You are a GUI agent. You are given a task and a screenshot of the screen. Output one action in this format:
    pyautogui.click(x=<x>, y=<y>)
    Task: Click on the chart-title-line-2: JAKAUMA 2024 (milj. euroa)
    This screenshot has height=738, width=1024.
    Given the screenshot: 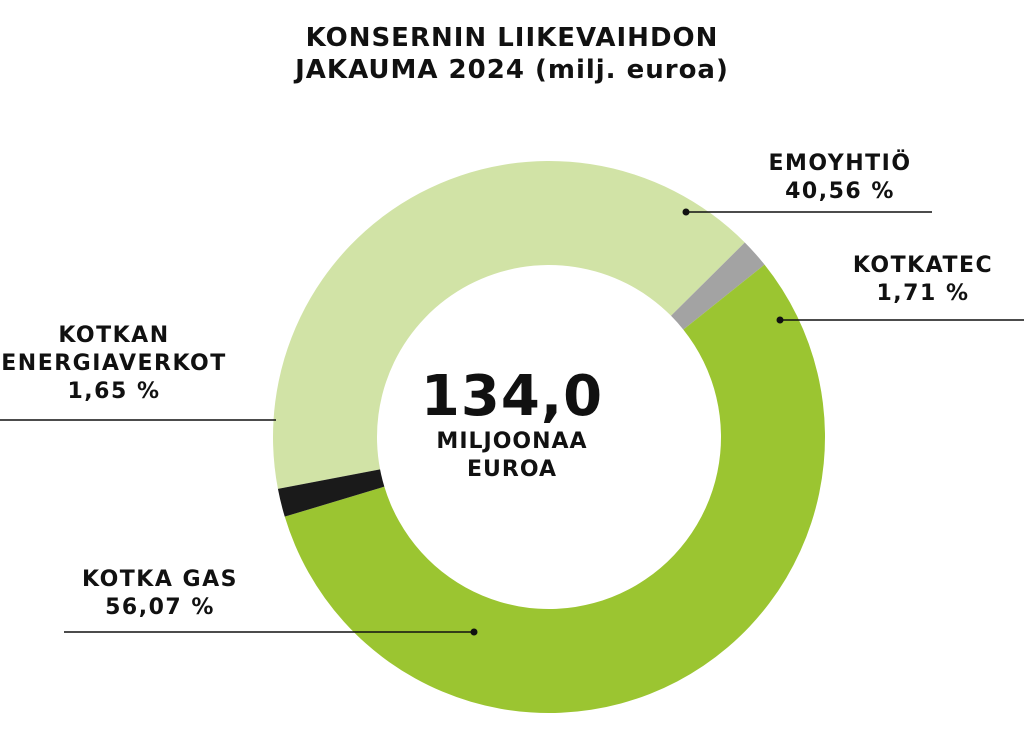 What is the action you would take?
    pyautogui.click(x=512, y=70)
    